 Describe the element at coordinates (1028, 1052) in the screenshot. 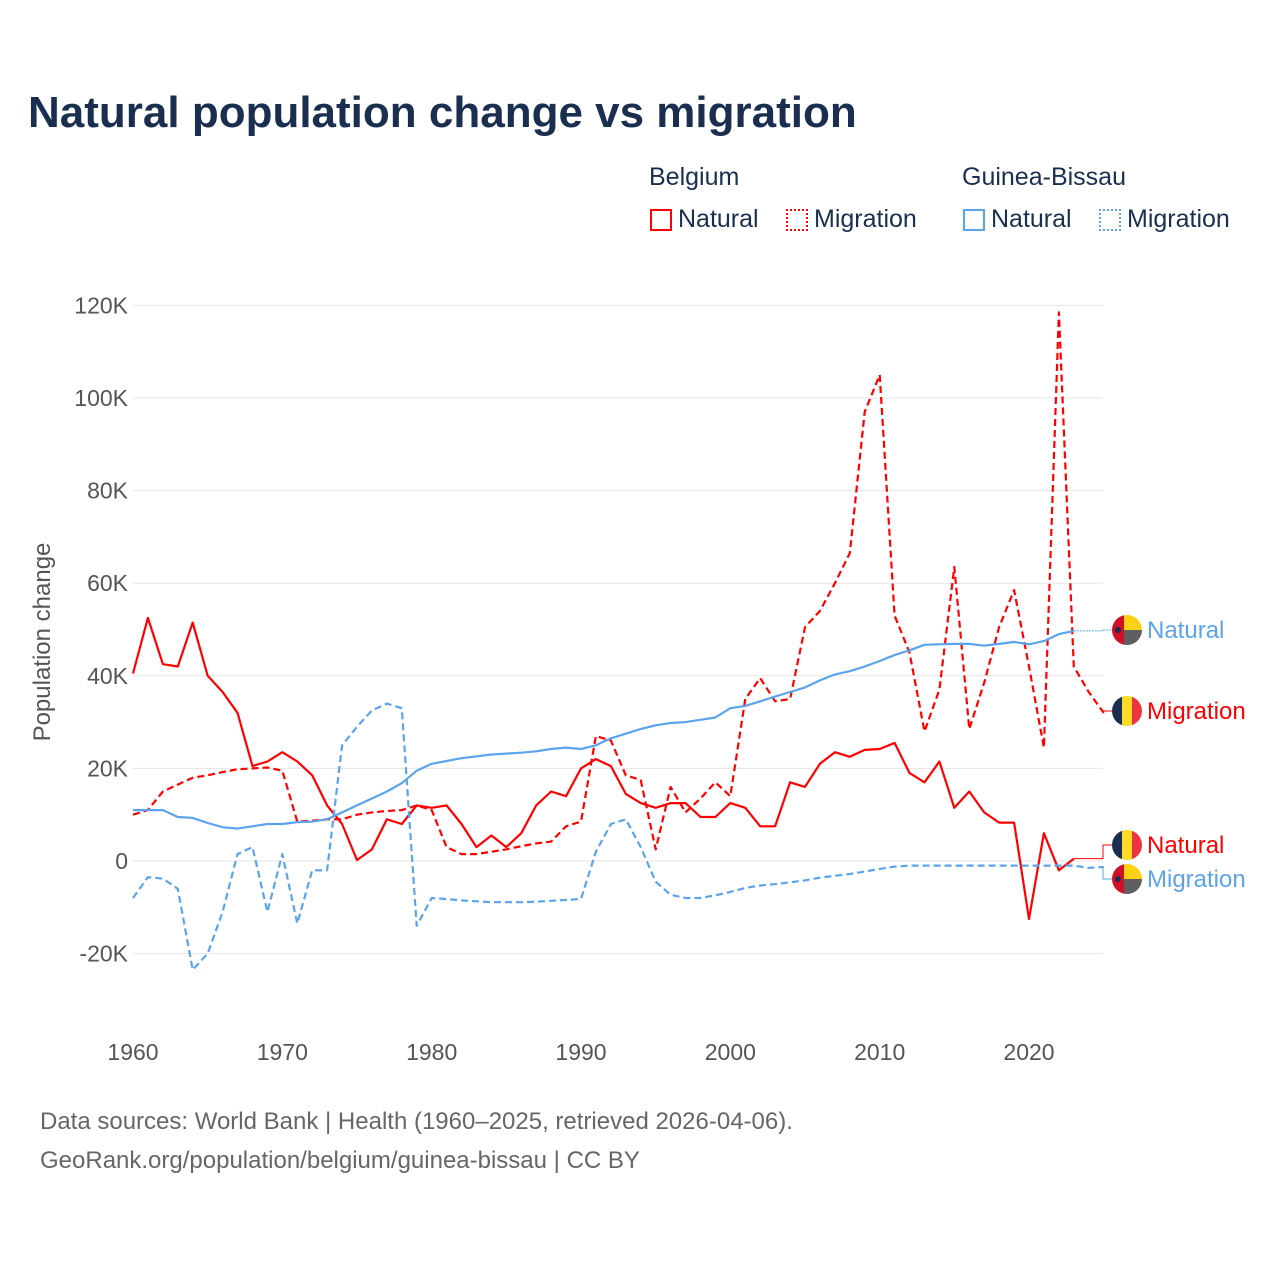

I see `x-tick-label: 2020` at that location.